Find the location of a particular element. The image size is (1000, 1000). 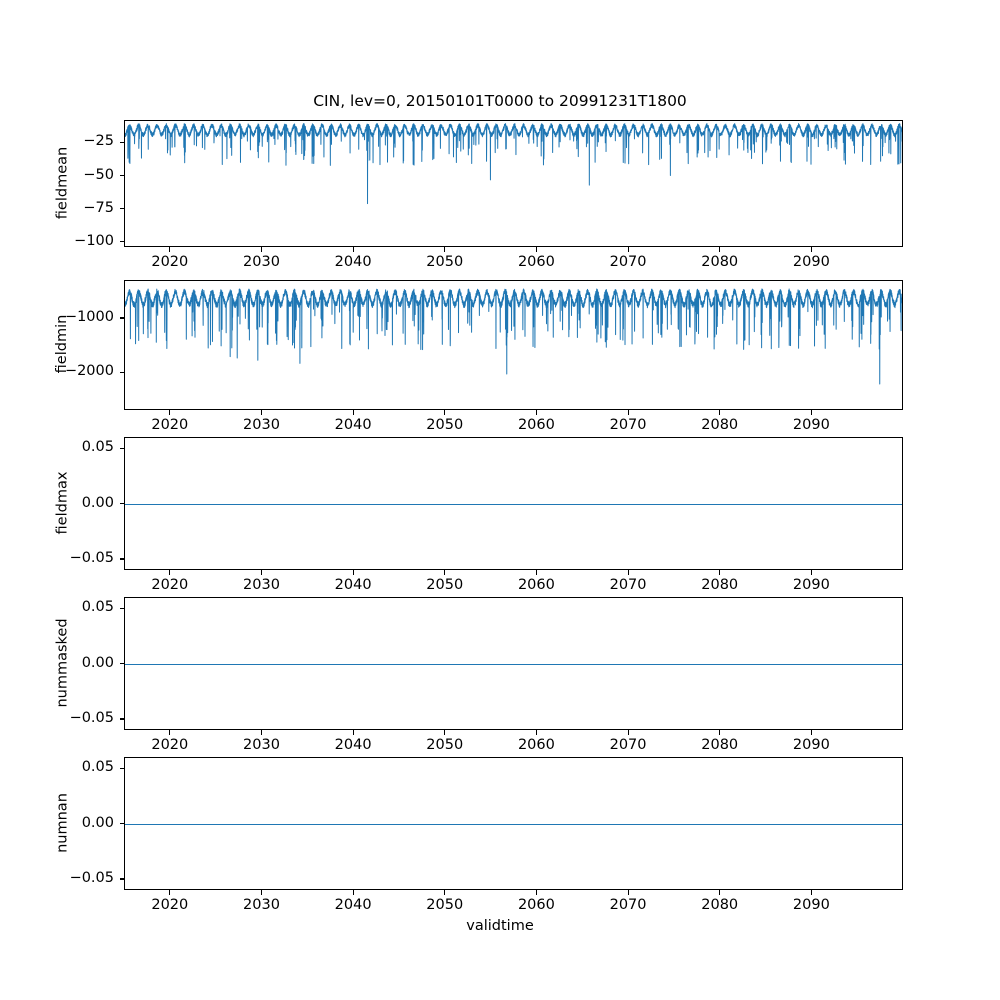

data-line-nummasked is located at coordinates (513, 664).